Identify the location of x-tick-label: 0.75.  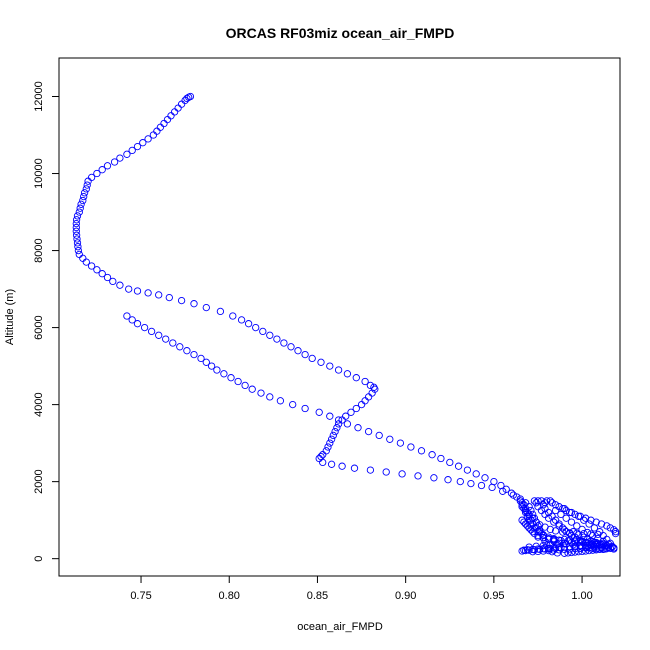
(140, 596).